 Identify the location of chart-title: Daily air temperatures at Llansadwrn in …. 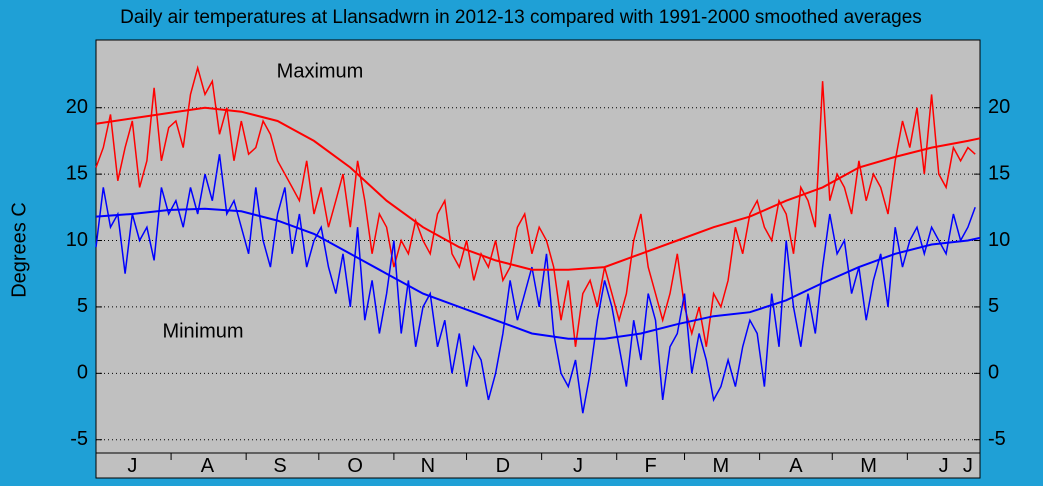
(521, 17).